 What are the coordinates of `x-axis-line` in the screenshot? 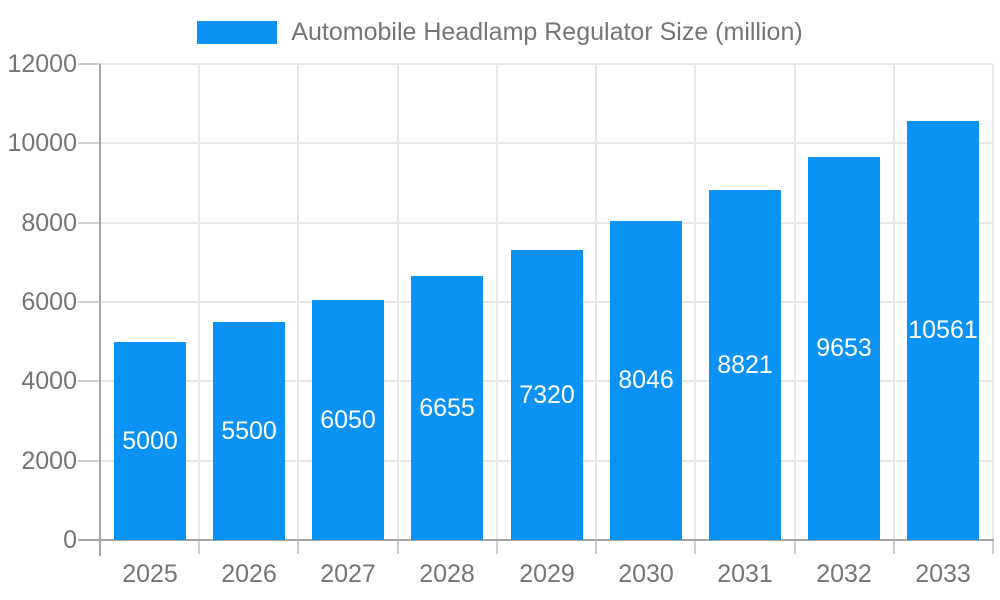 It's located at (536, 540).